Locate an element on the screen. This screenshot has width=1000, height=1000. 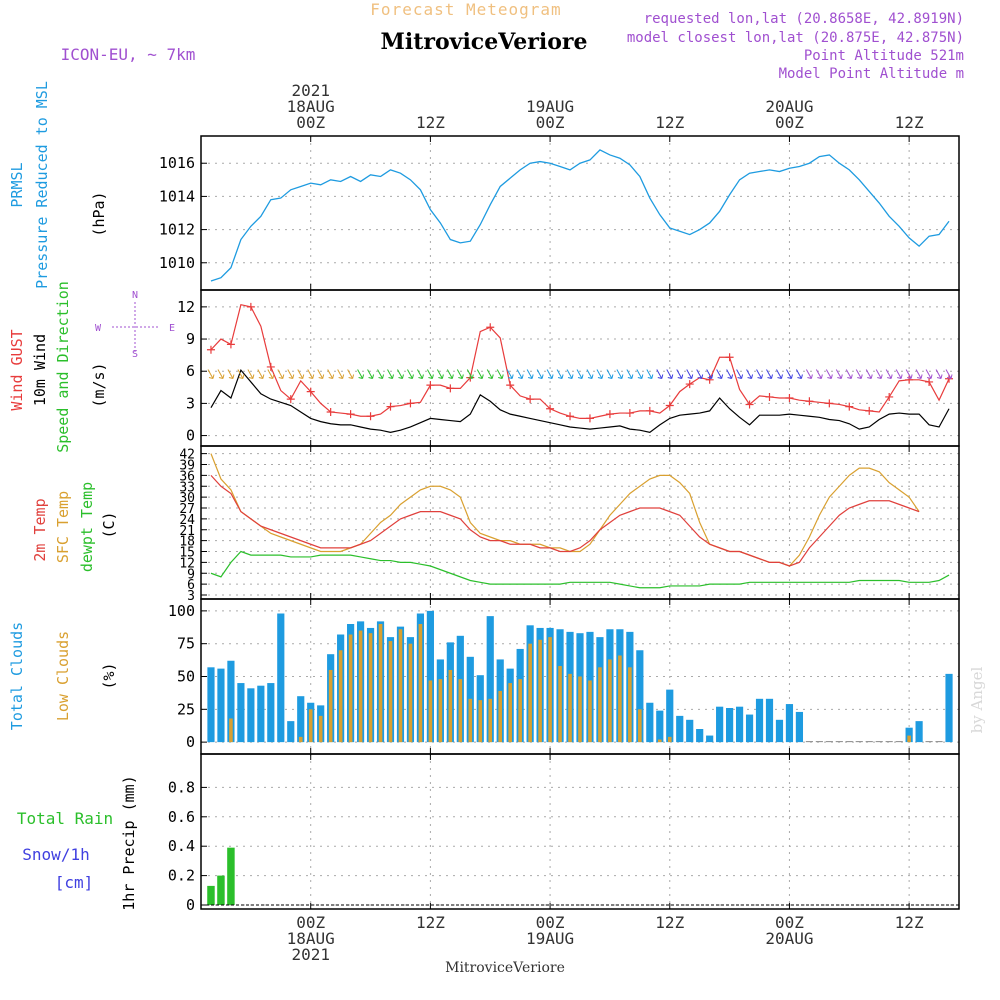
y-tick-label: 100 is located at coordinates (181, 611).